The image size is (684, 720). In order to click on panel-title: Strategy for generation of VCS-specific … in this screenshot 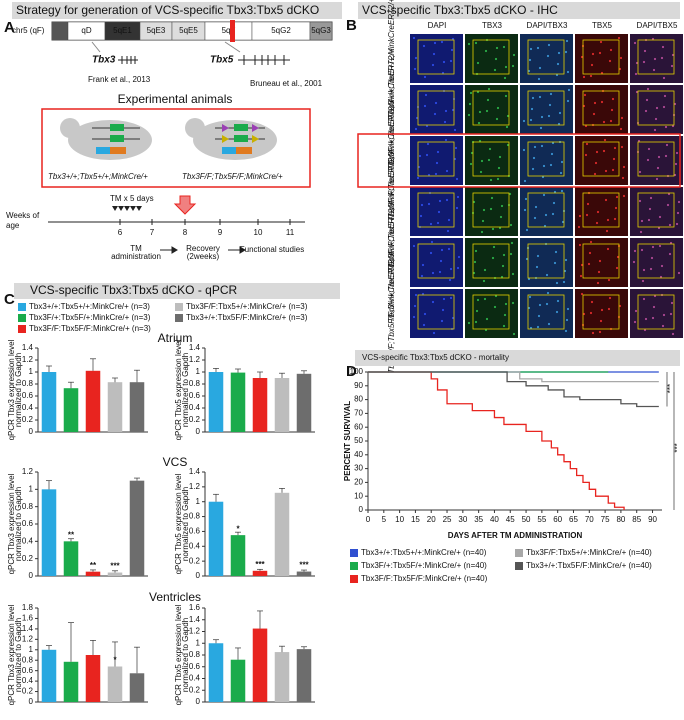, I will do `click(167, 10)`.